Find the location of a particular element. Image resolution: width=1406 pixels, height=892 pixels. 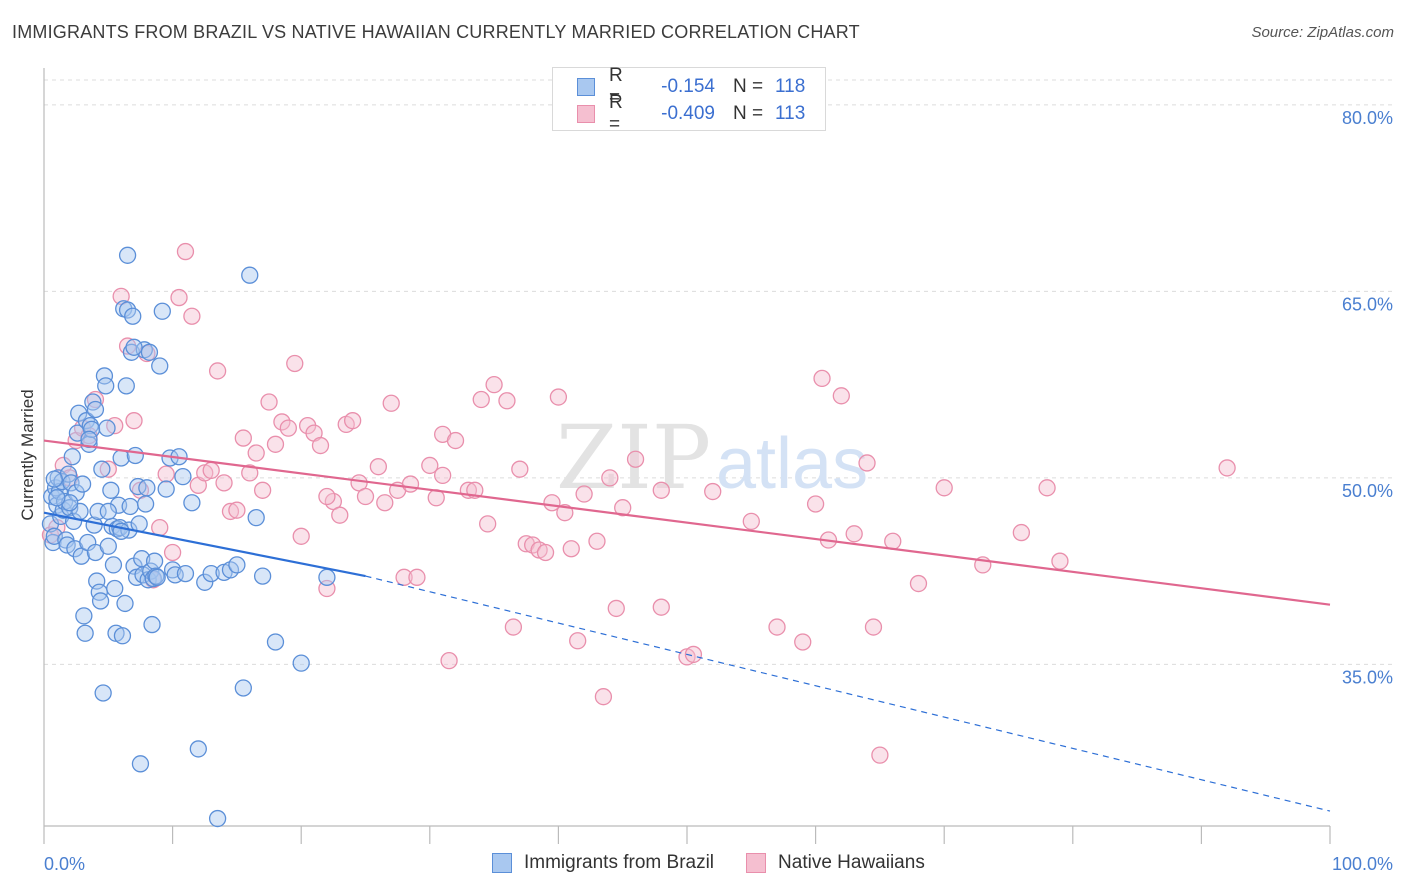

legend-label-brazil: Immigrants from Brazil is located at coordinates (619, 862).